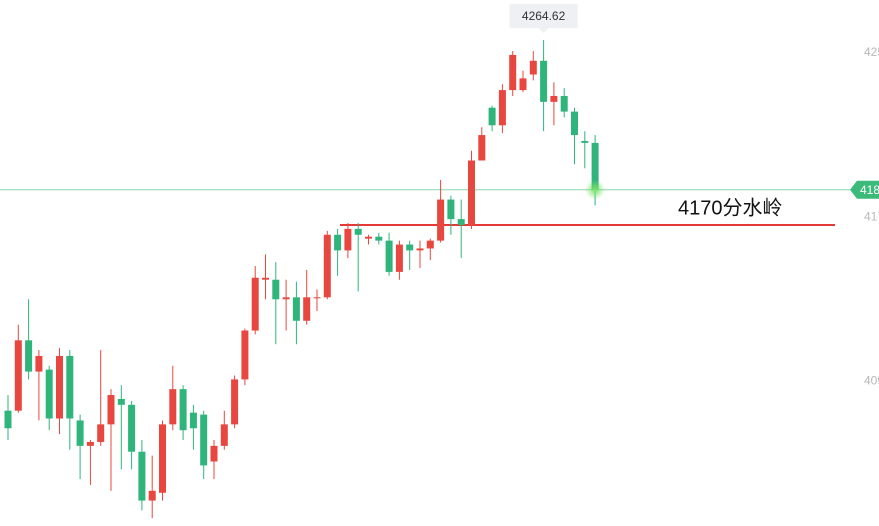  Describe the element at coordinates (871, 52) in the screenshot. I see `y-tick-label: 4258` at that location.